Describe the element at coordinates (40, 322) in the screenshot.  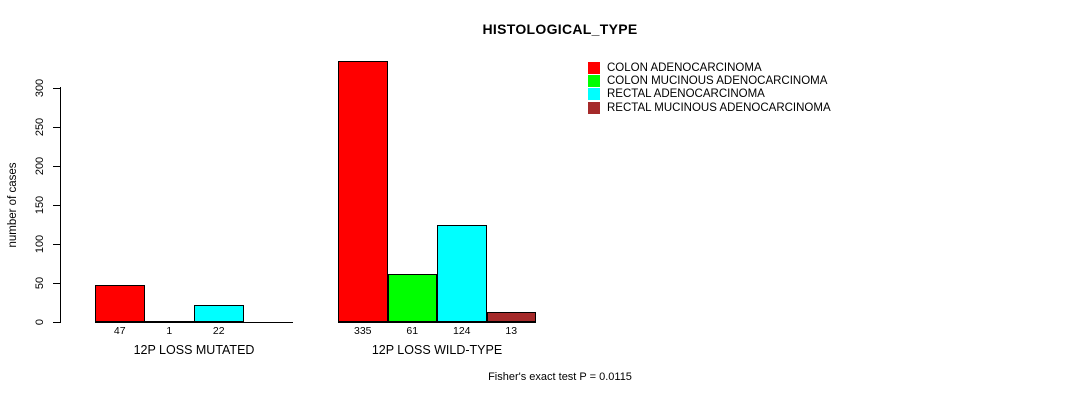
I see `y-tick-label: 0` at that location.